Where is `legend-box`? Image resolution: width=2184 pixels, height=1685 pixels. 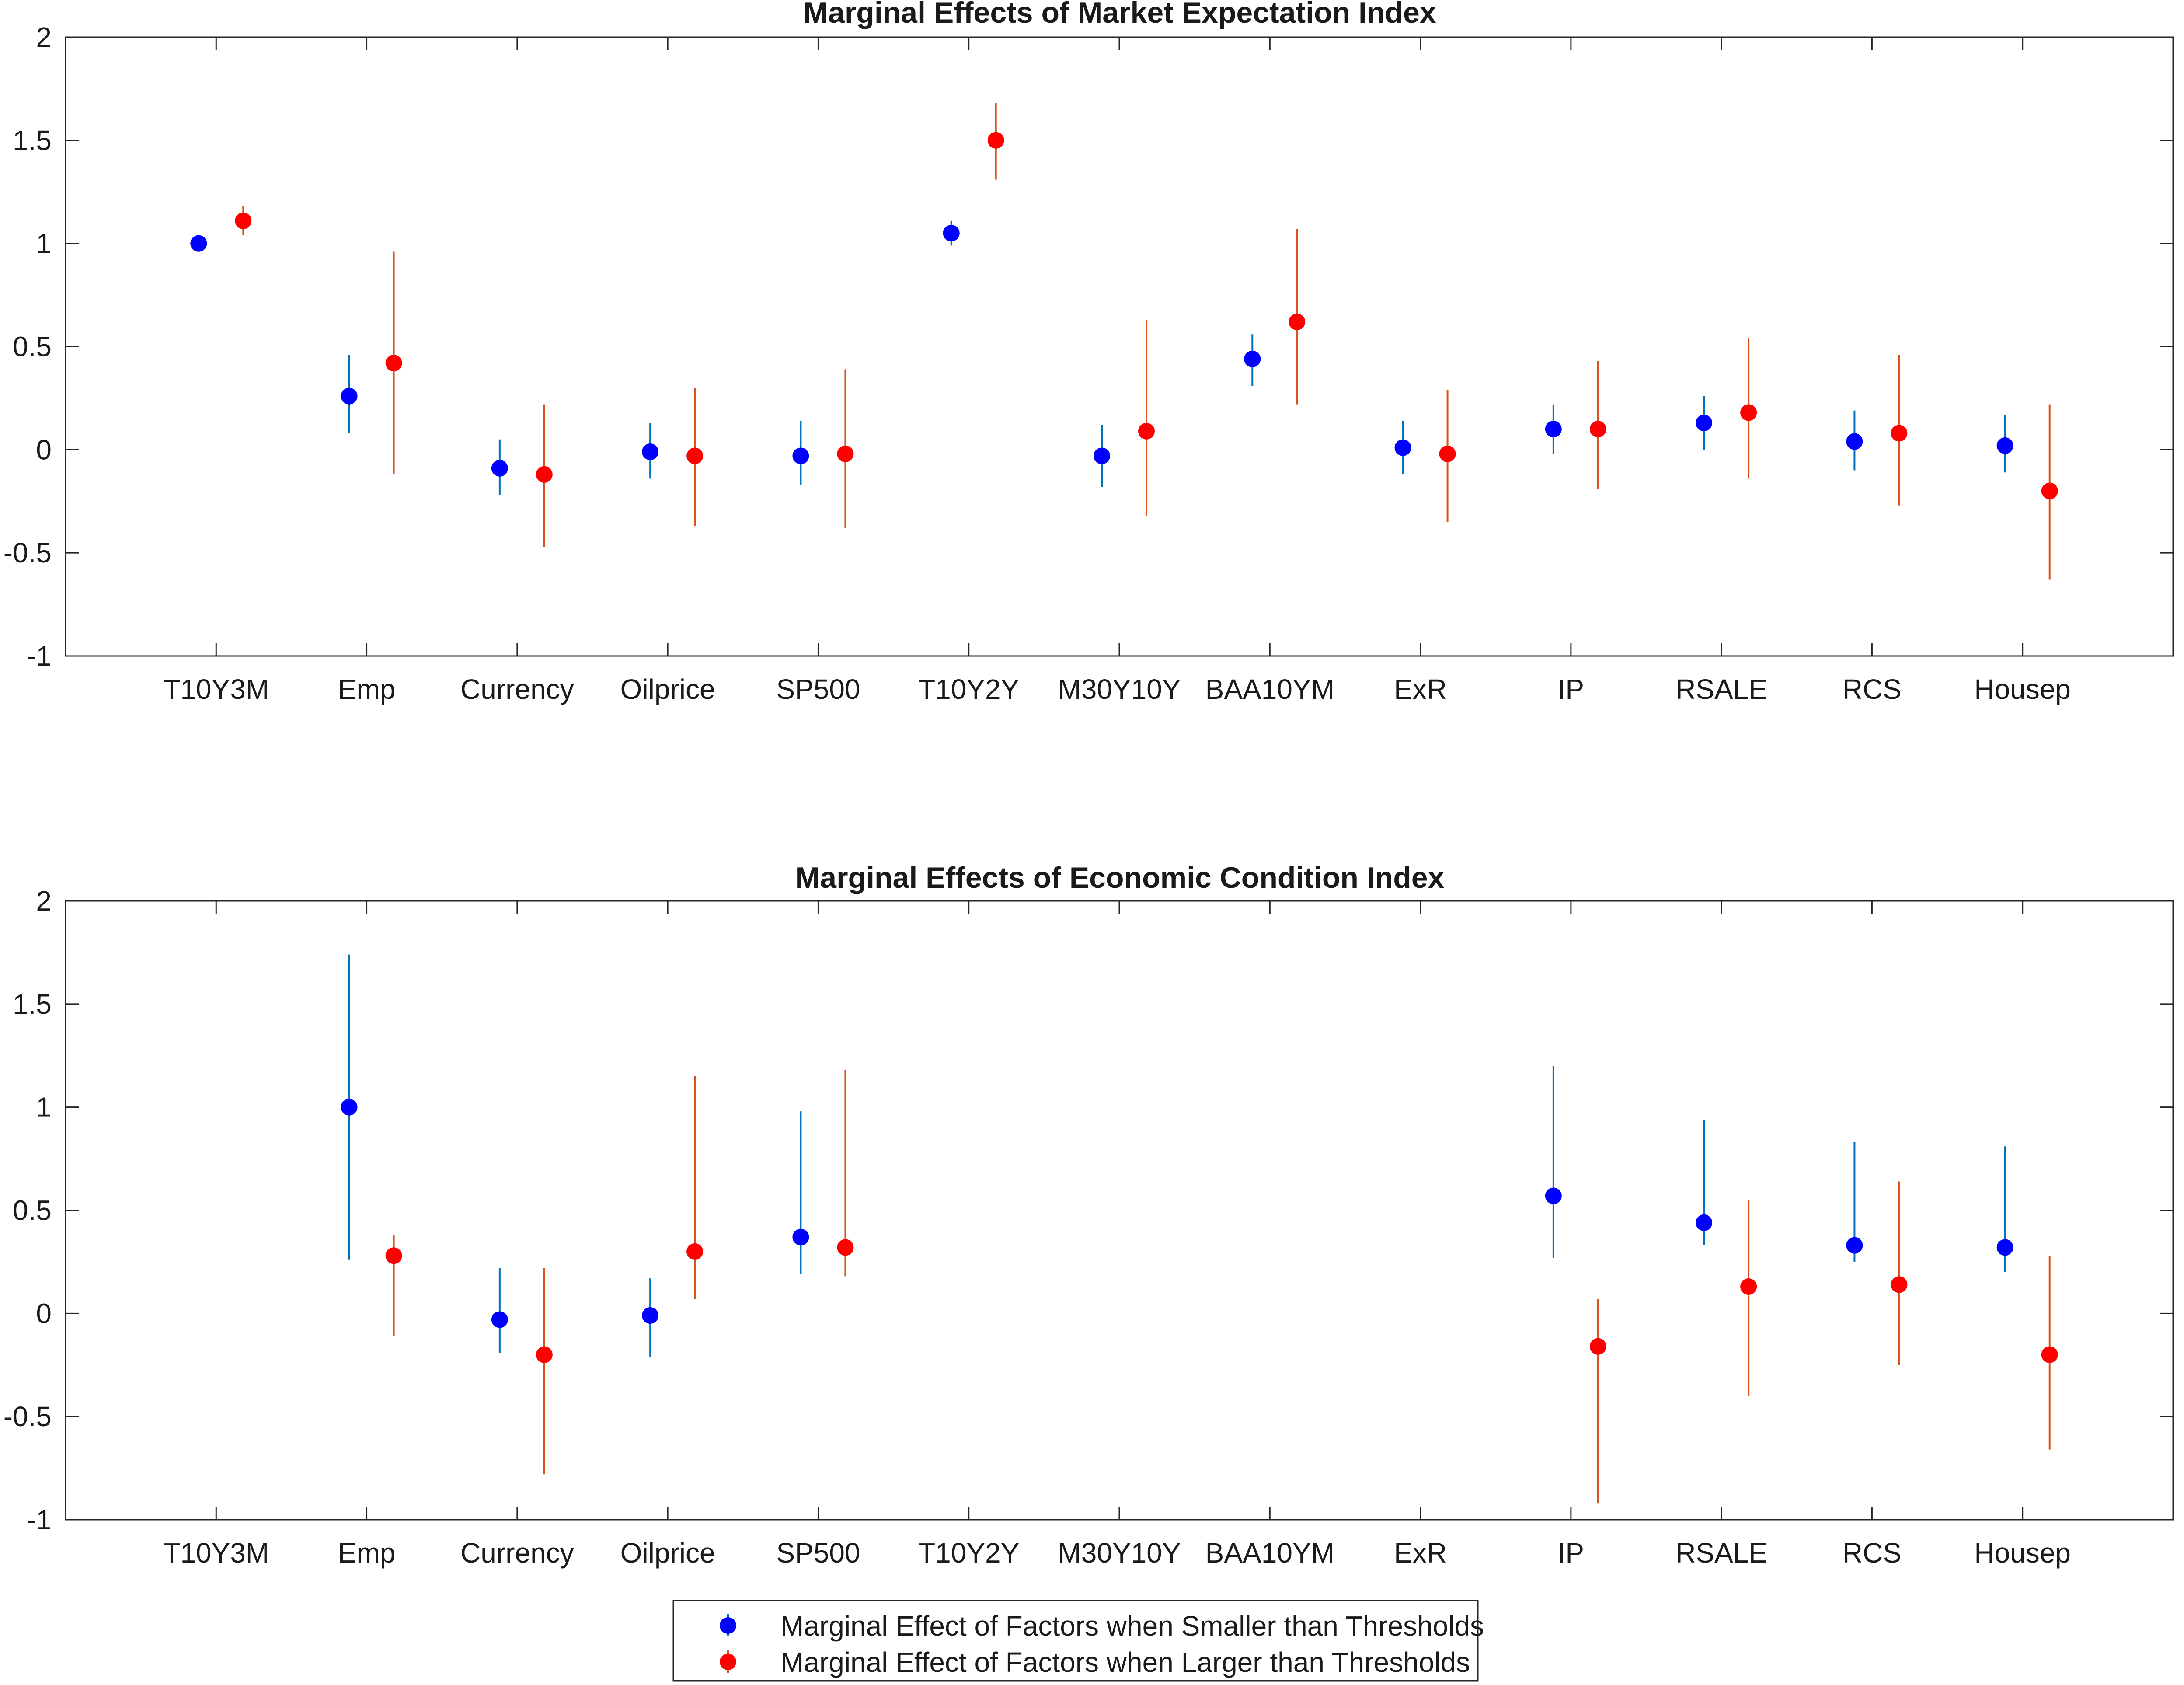
legend-box is located at coordinates (1075, 1641).